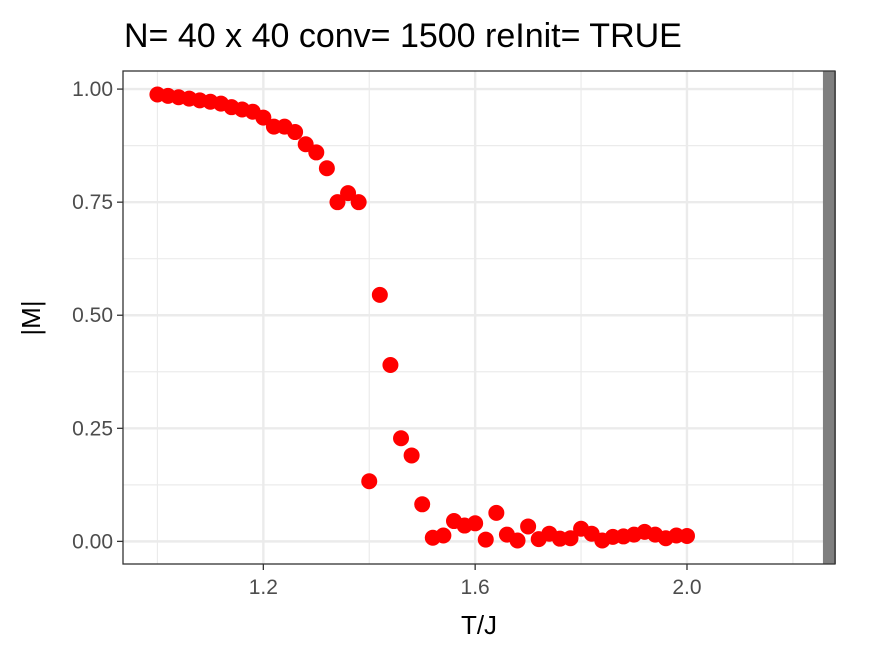  Describe the element at coordinates (31, 317) in the screenshot. I see `y-axis-title: |M|` at that location.